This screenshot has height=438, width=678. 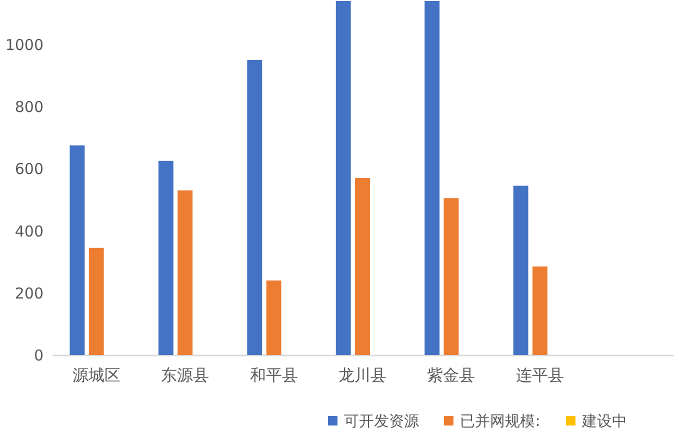 What do you see at coordinates (185, 375) in the screenshot?
I see `x-tick-label: 东源县` at bounding box center [185, 375].